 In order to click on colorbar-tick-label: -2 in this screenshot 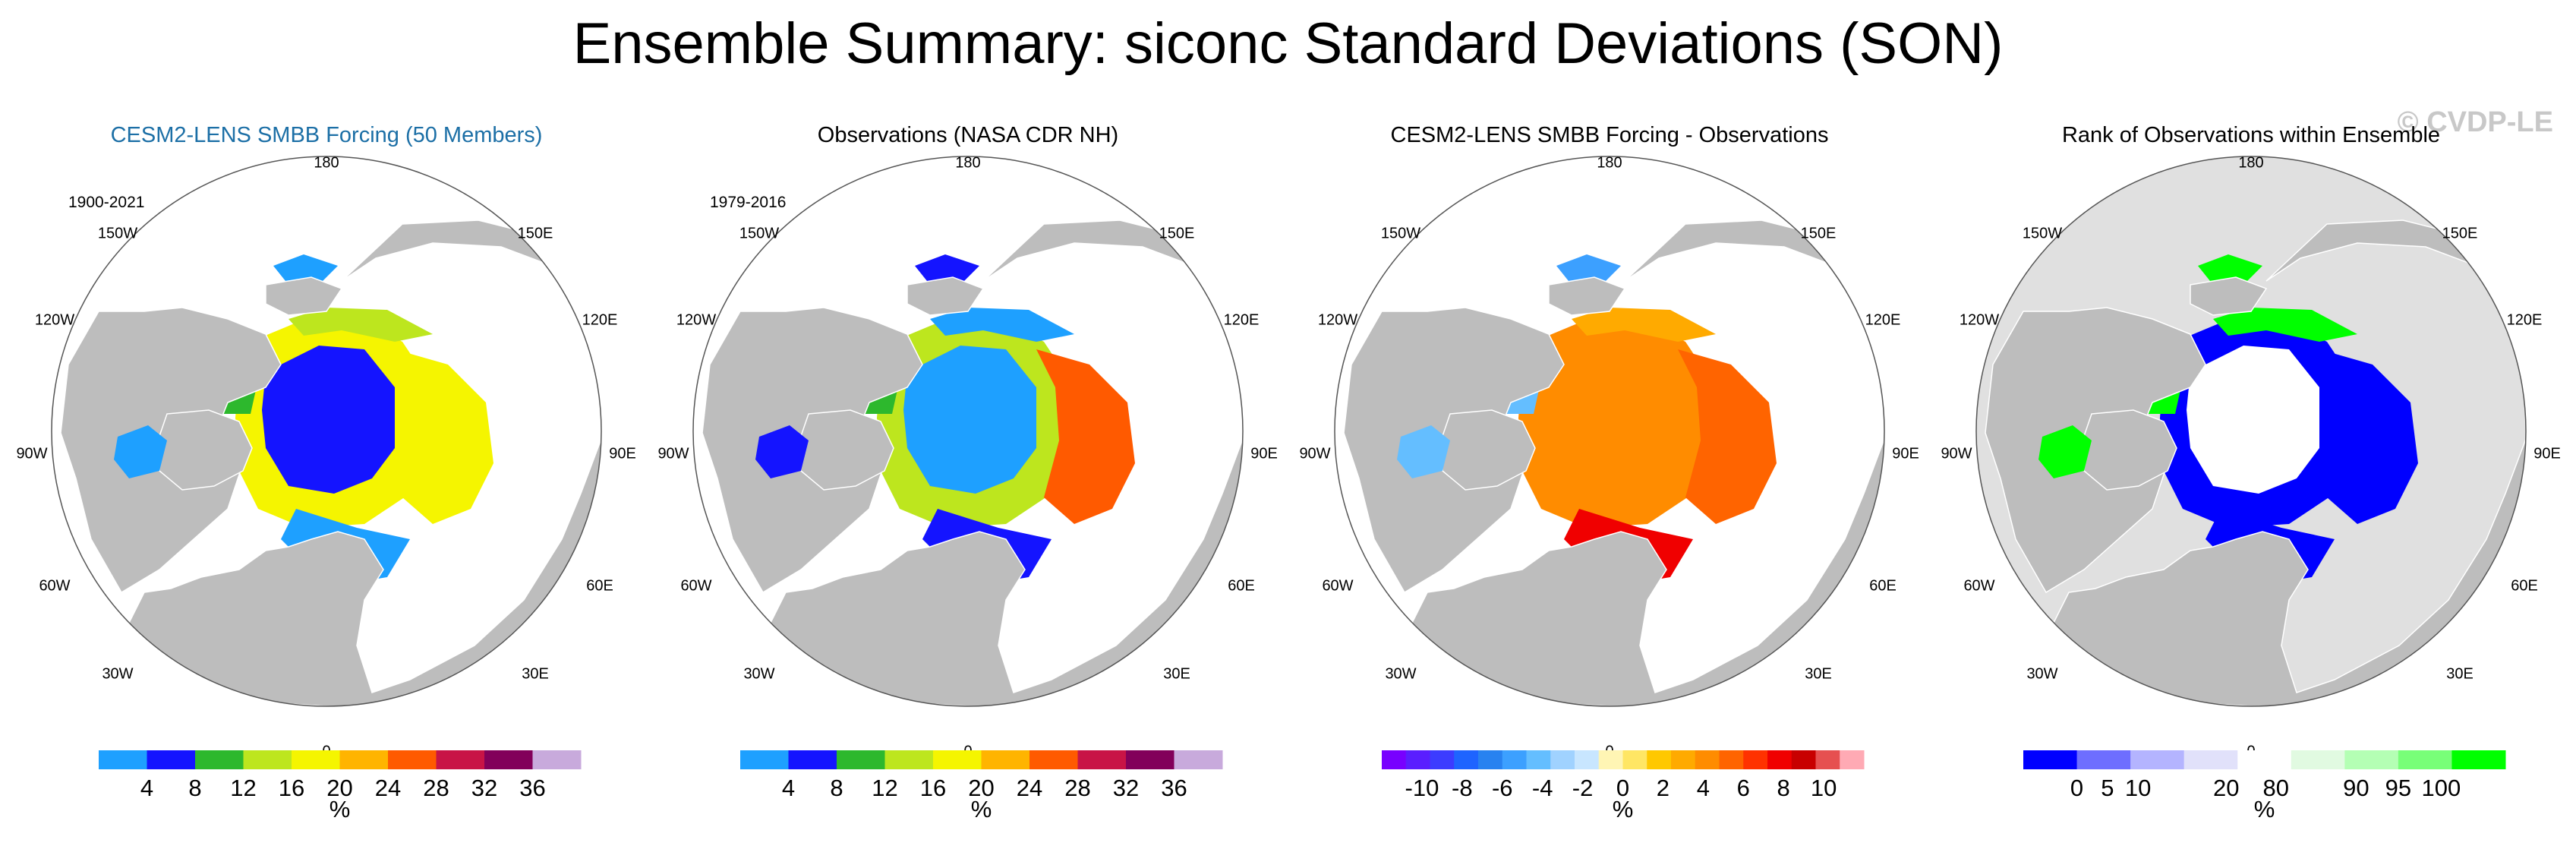, I will do `click(1583, 788)`.